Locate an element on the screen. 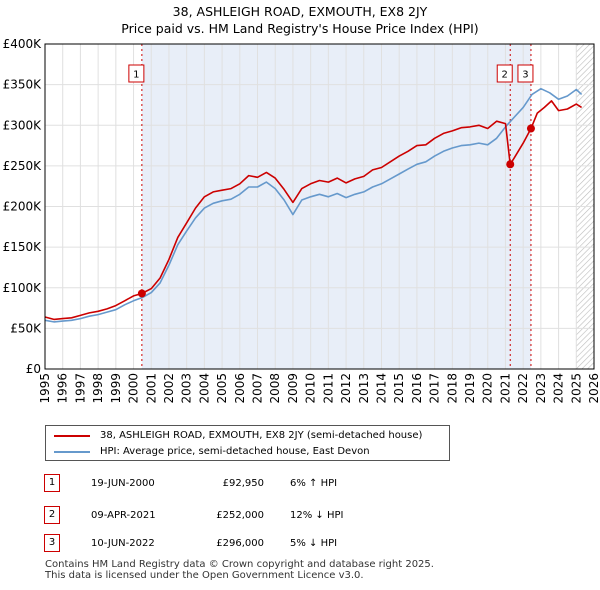 The height and width of the screenshot is (590, 600). x-tick-label: 2015 is located at coordinates (399, 388).